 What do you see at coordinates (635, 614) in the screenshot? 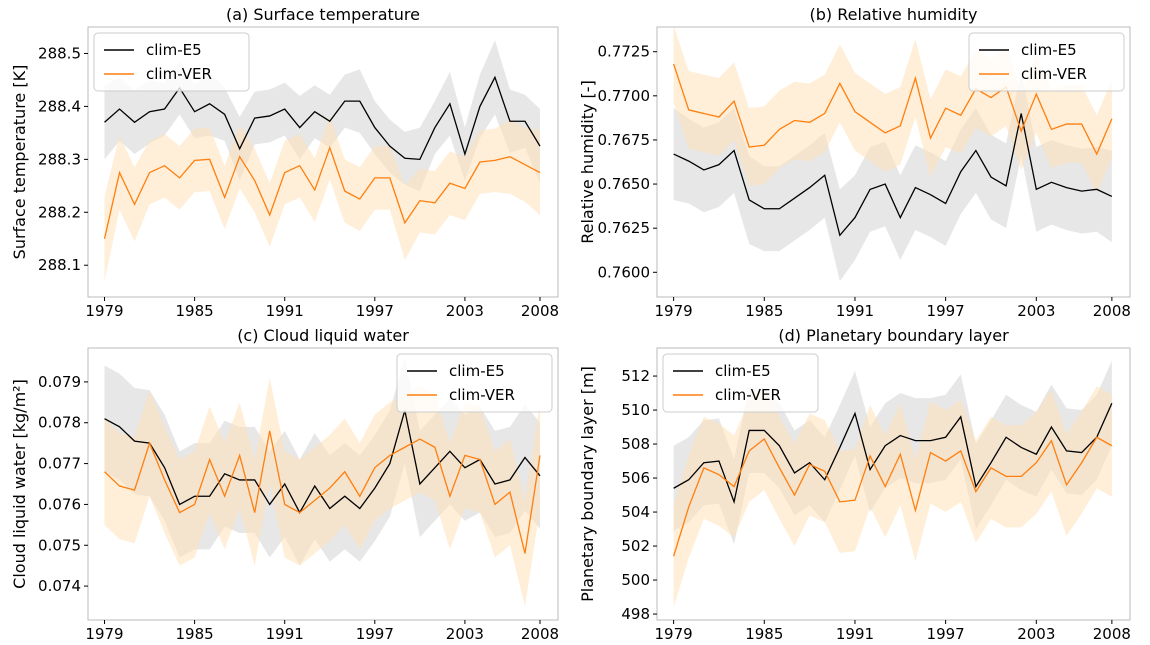
I see `y-tick-label: 498` at bounding box center [635, 614].